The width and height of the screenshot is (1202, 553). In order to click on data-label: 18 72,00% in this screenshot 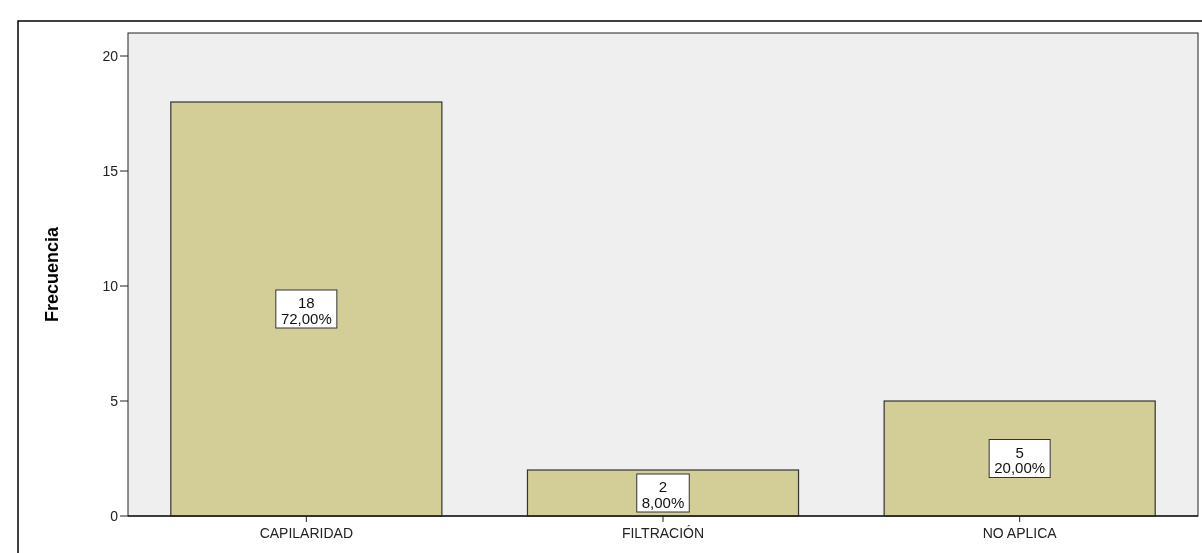, I will do `click(306, 310)`.